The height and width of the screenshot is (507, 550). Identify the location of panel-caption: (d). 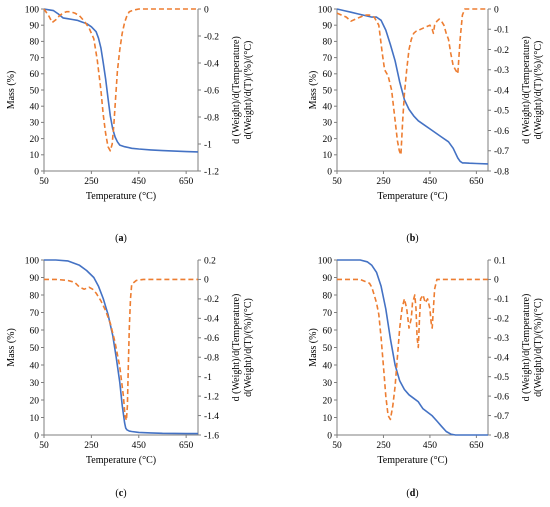
(412, 493).